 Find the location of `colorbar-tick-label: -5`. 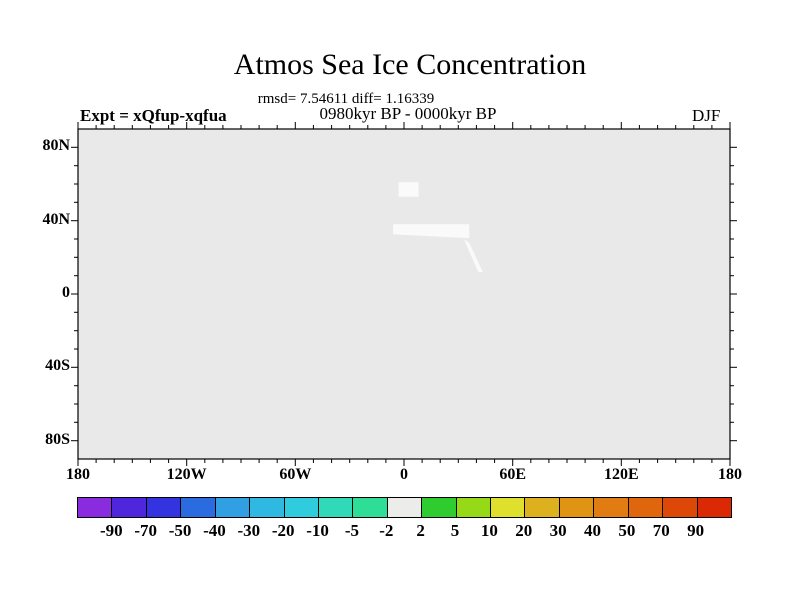

colorbar-tick-label: -5 is located at coordinates (352, 530).